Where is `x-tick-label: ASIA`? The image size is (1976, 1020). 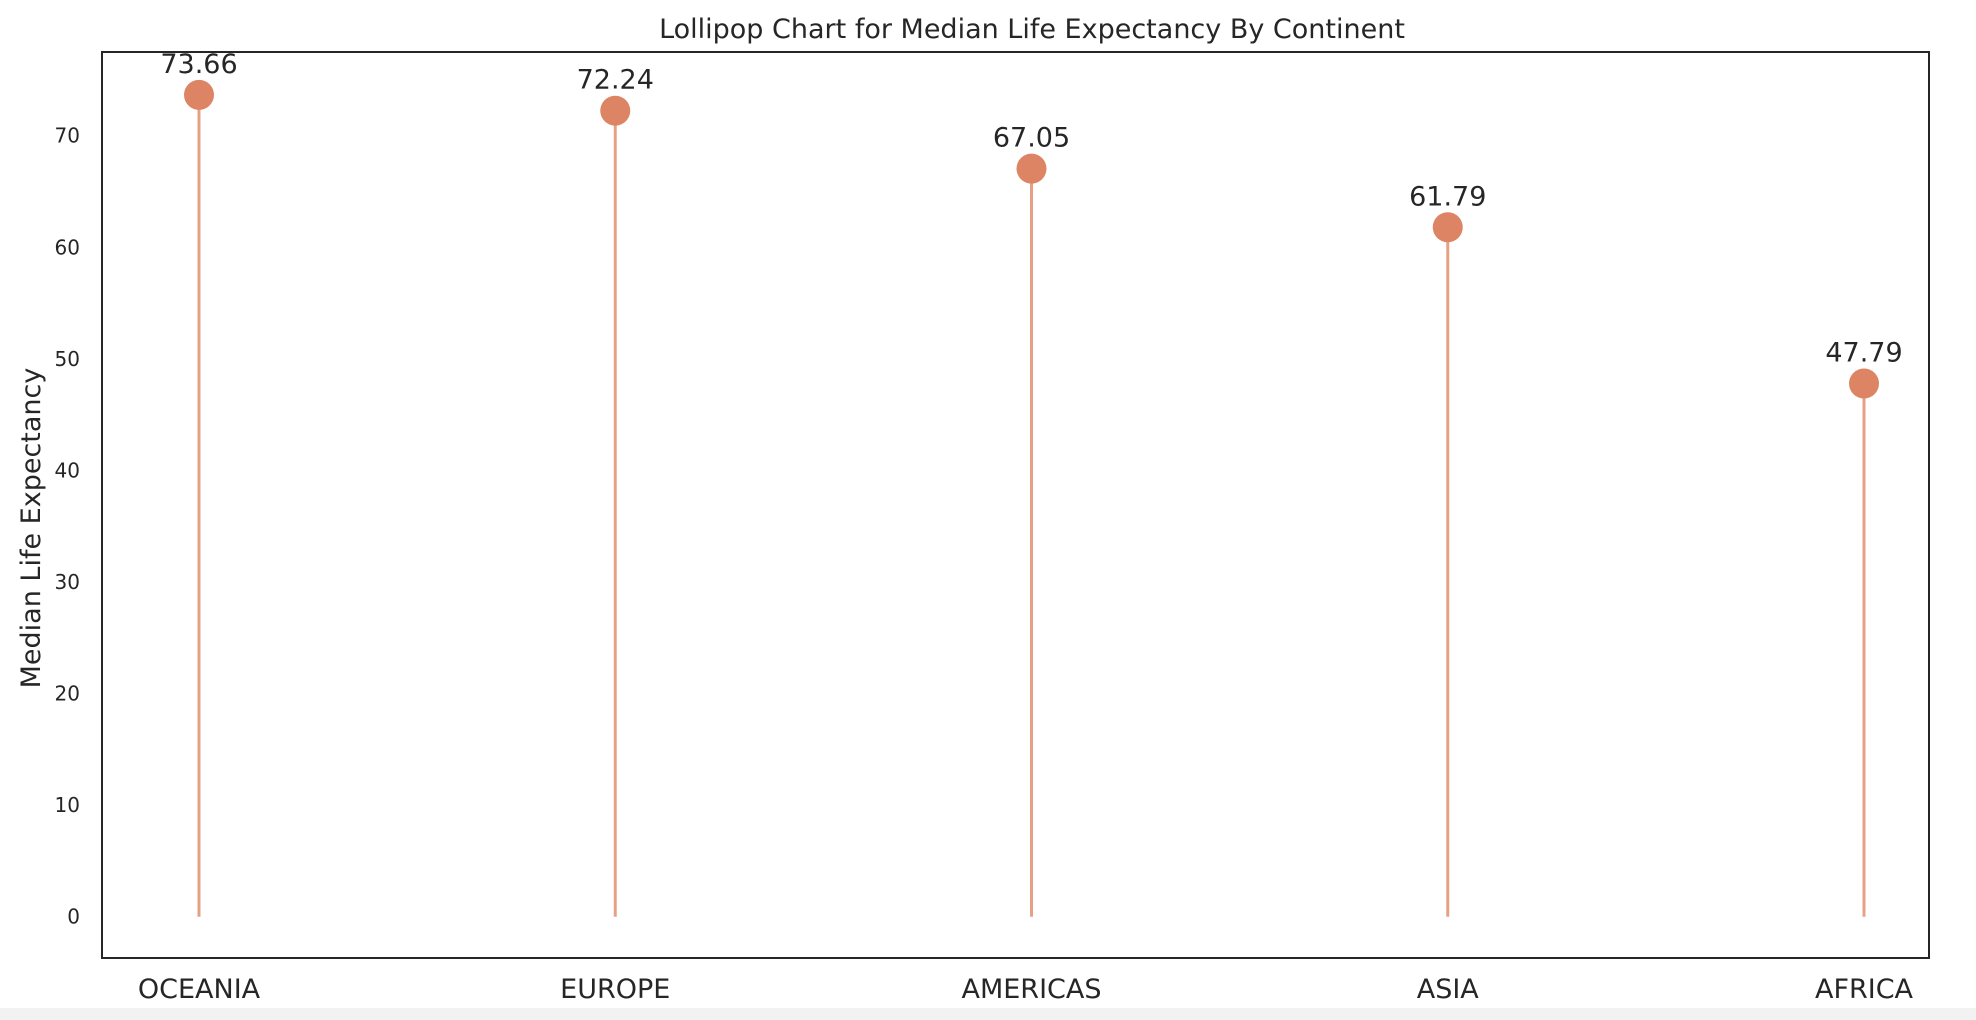
x-tick-label: ASIA is located at coordinates (1448, 989).